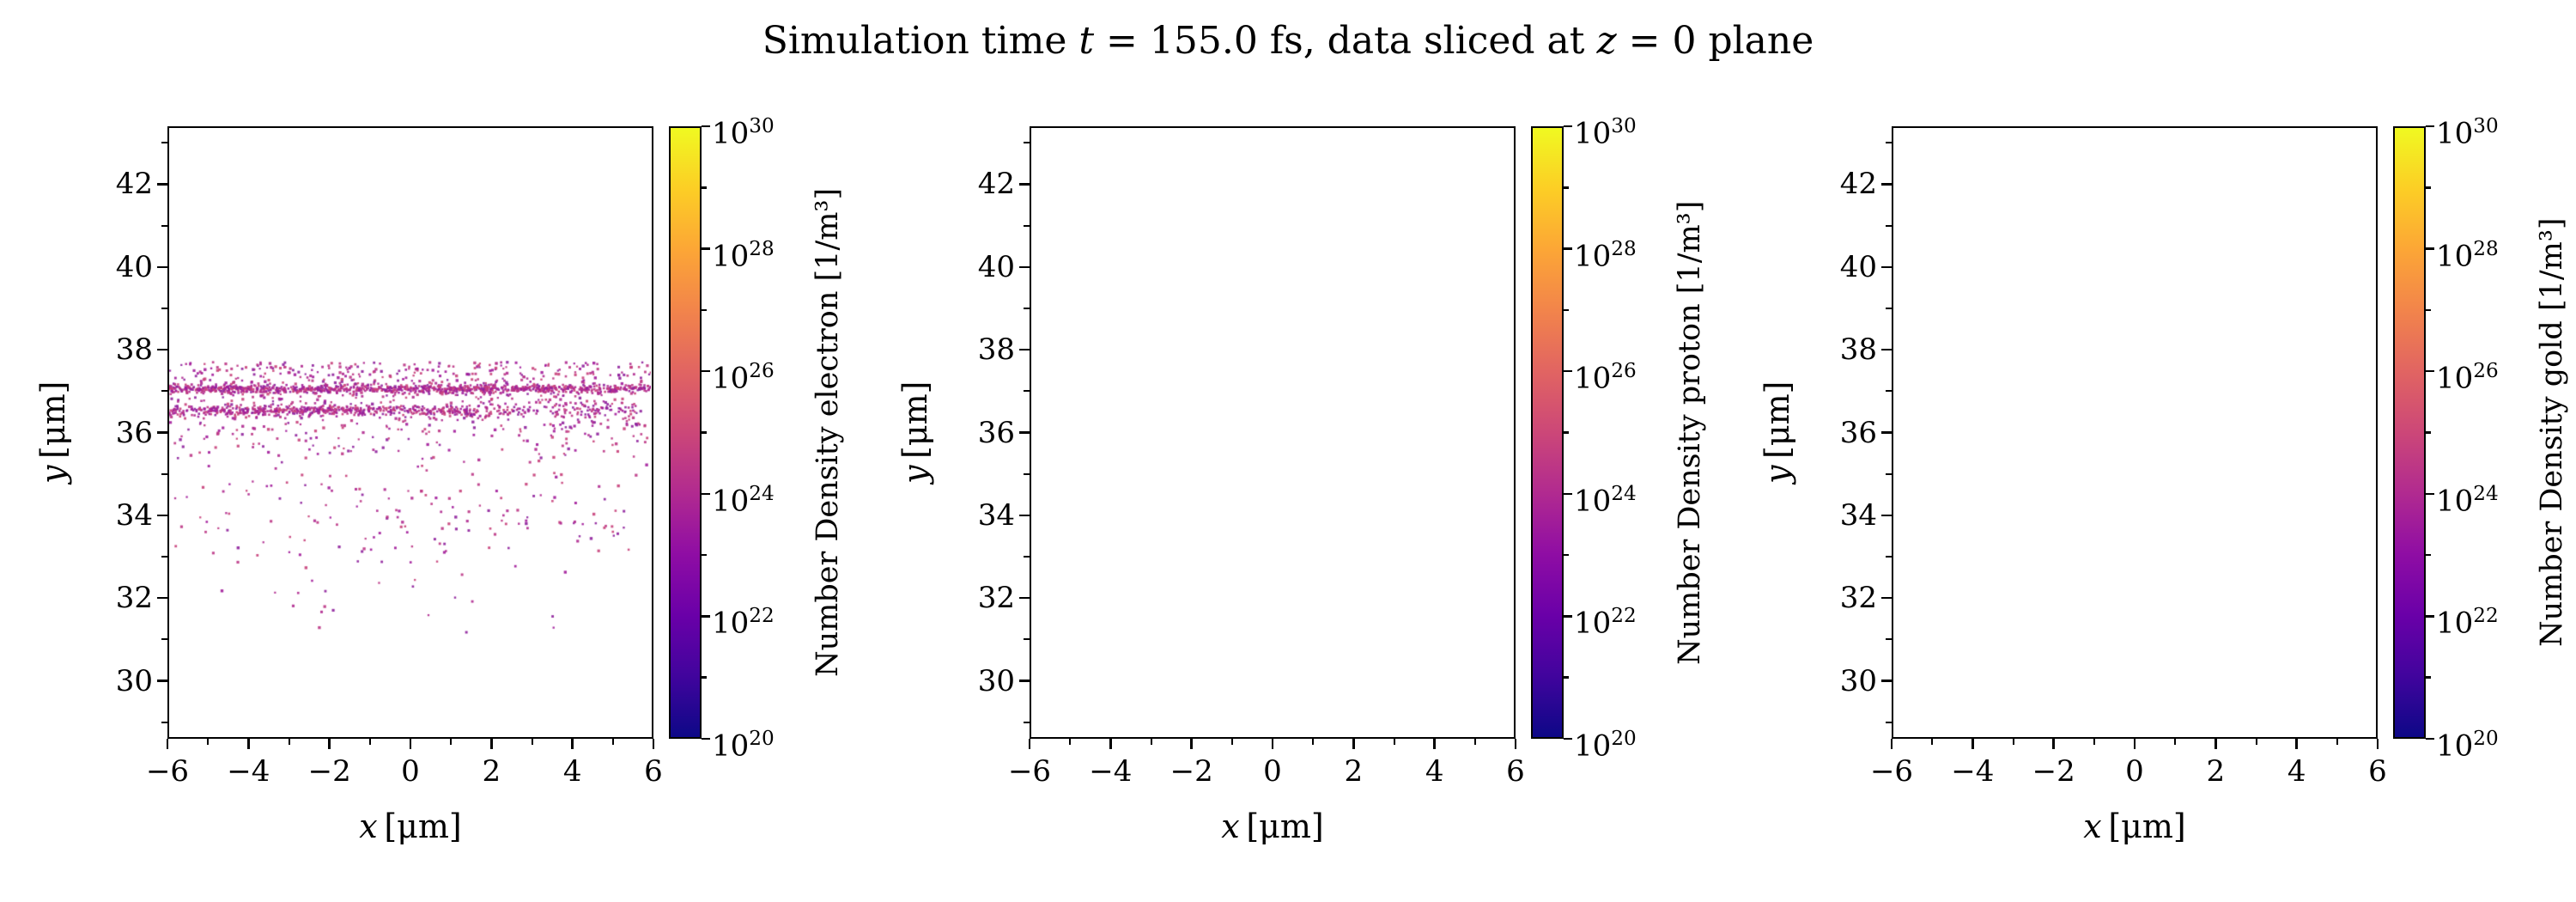  I want to click on y-tick-label: 32, so click(996, 598).